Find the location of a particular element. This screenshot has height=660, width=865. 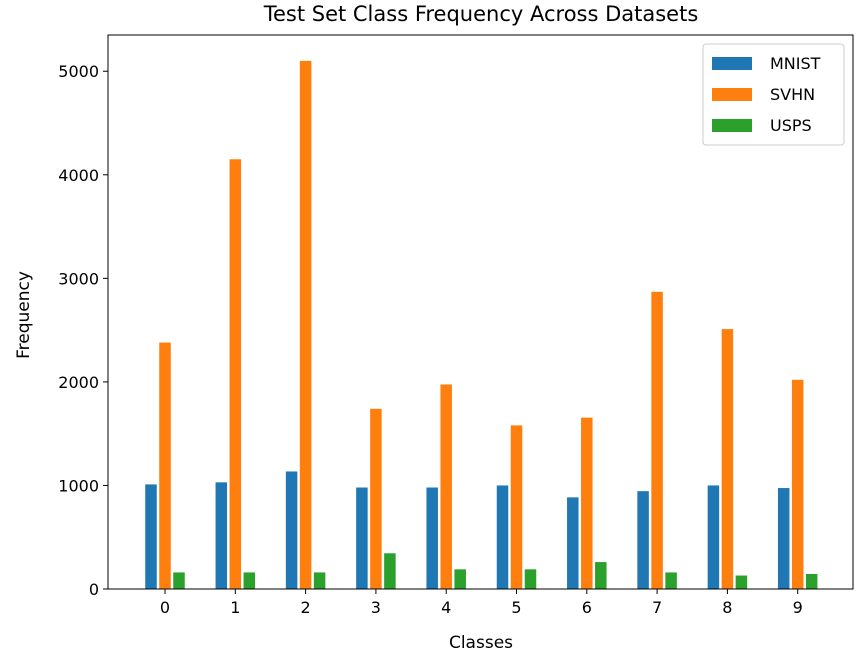

x-axis-label: Classes is located at coordinates (481, 643).